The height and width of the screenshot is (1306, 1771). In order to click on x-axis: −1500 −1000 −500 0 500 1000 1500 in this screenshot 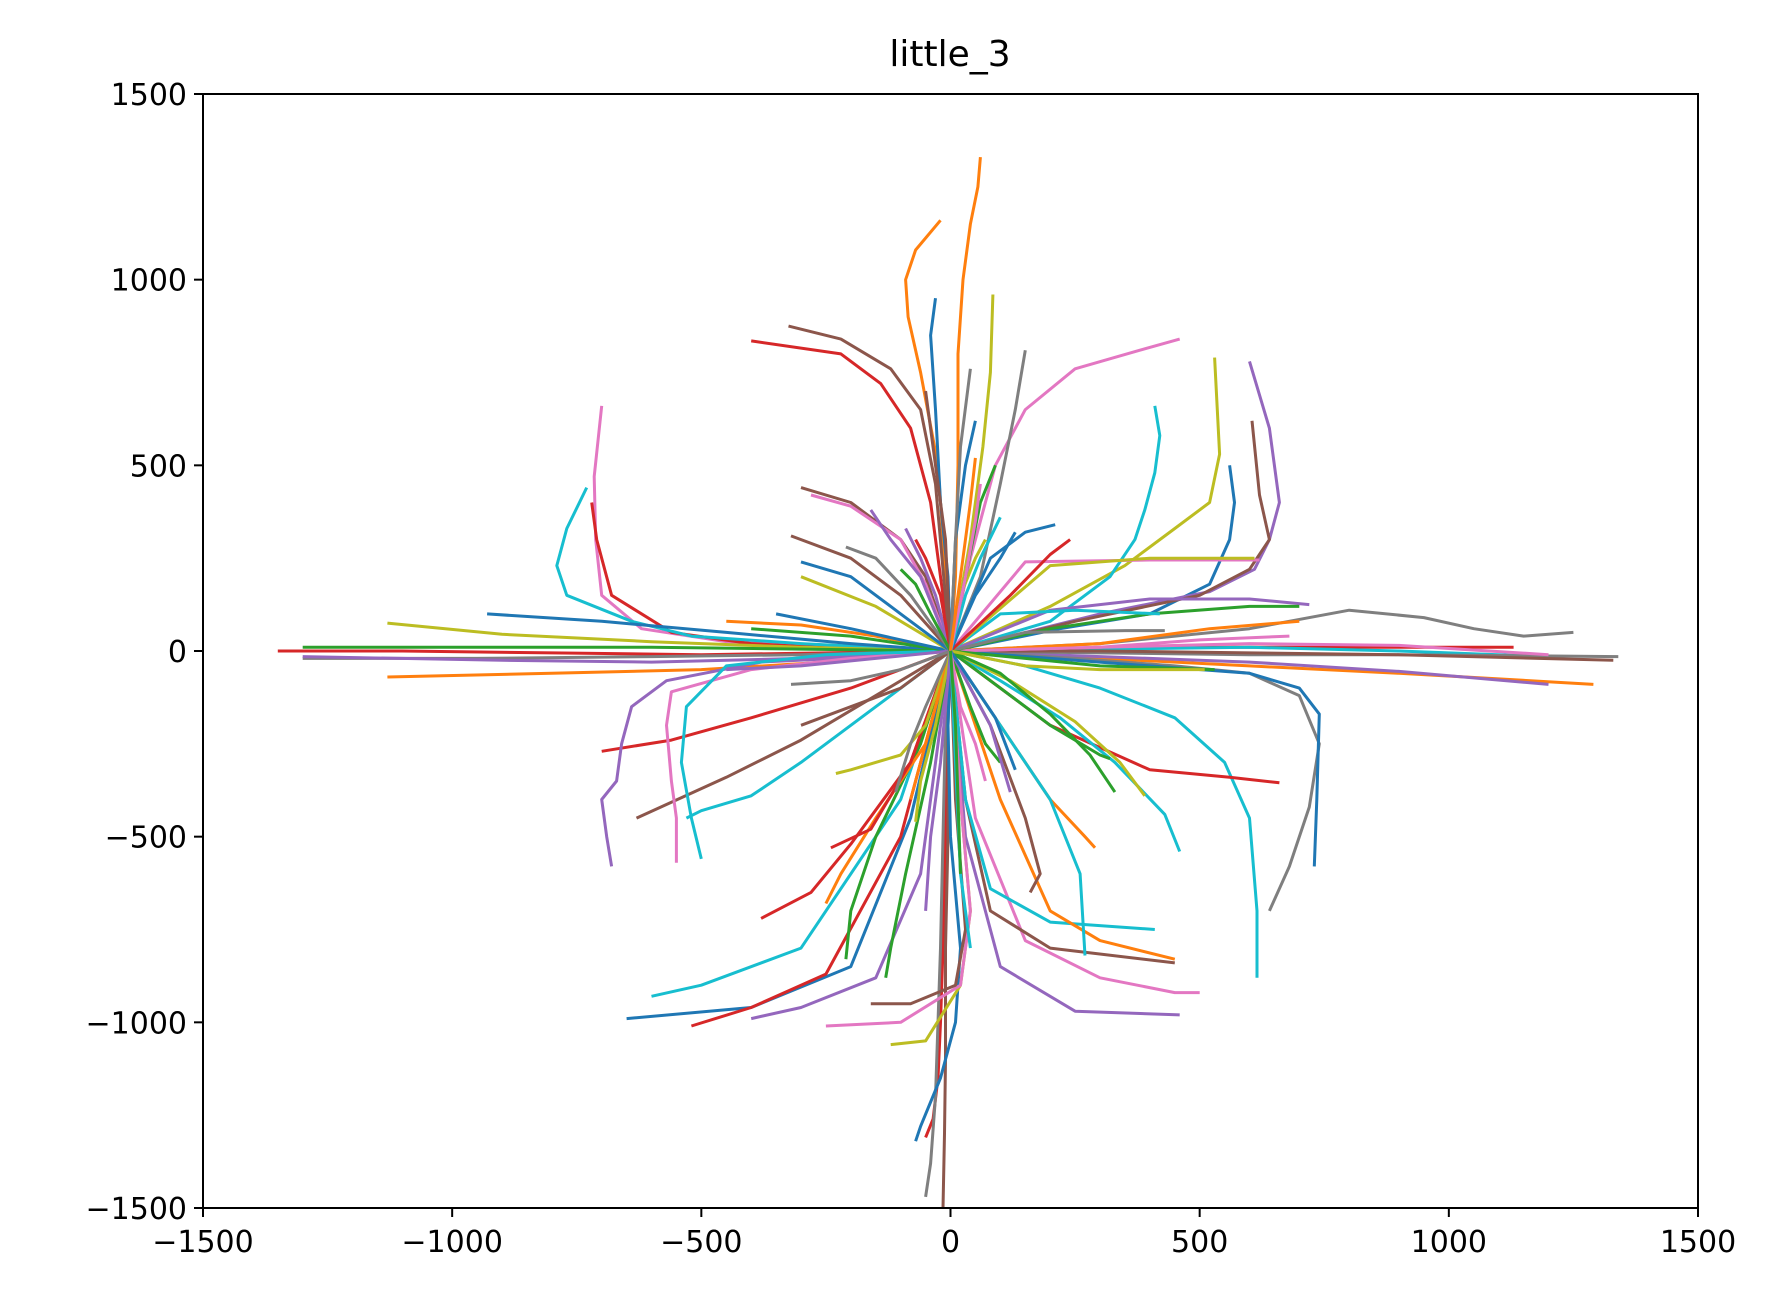, I will do `click(944, 1234)`.